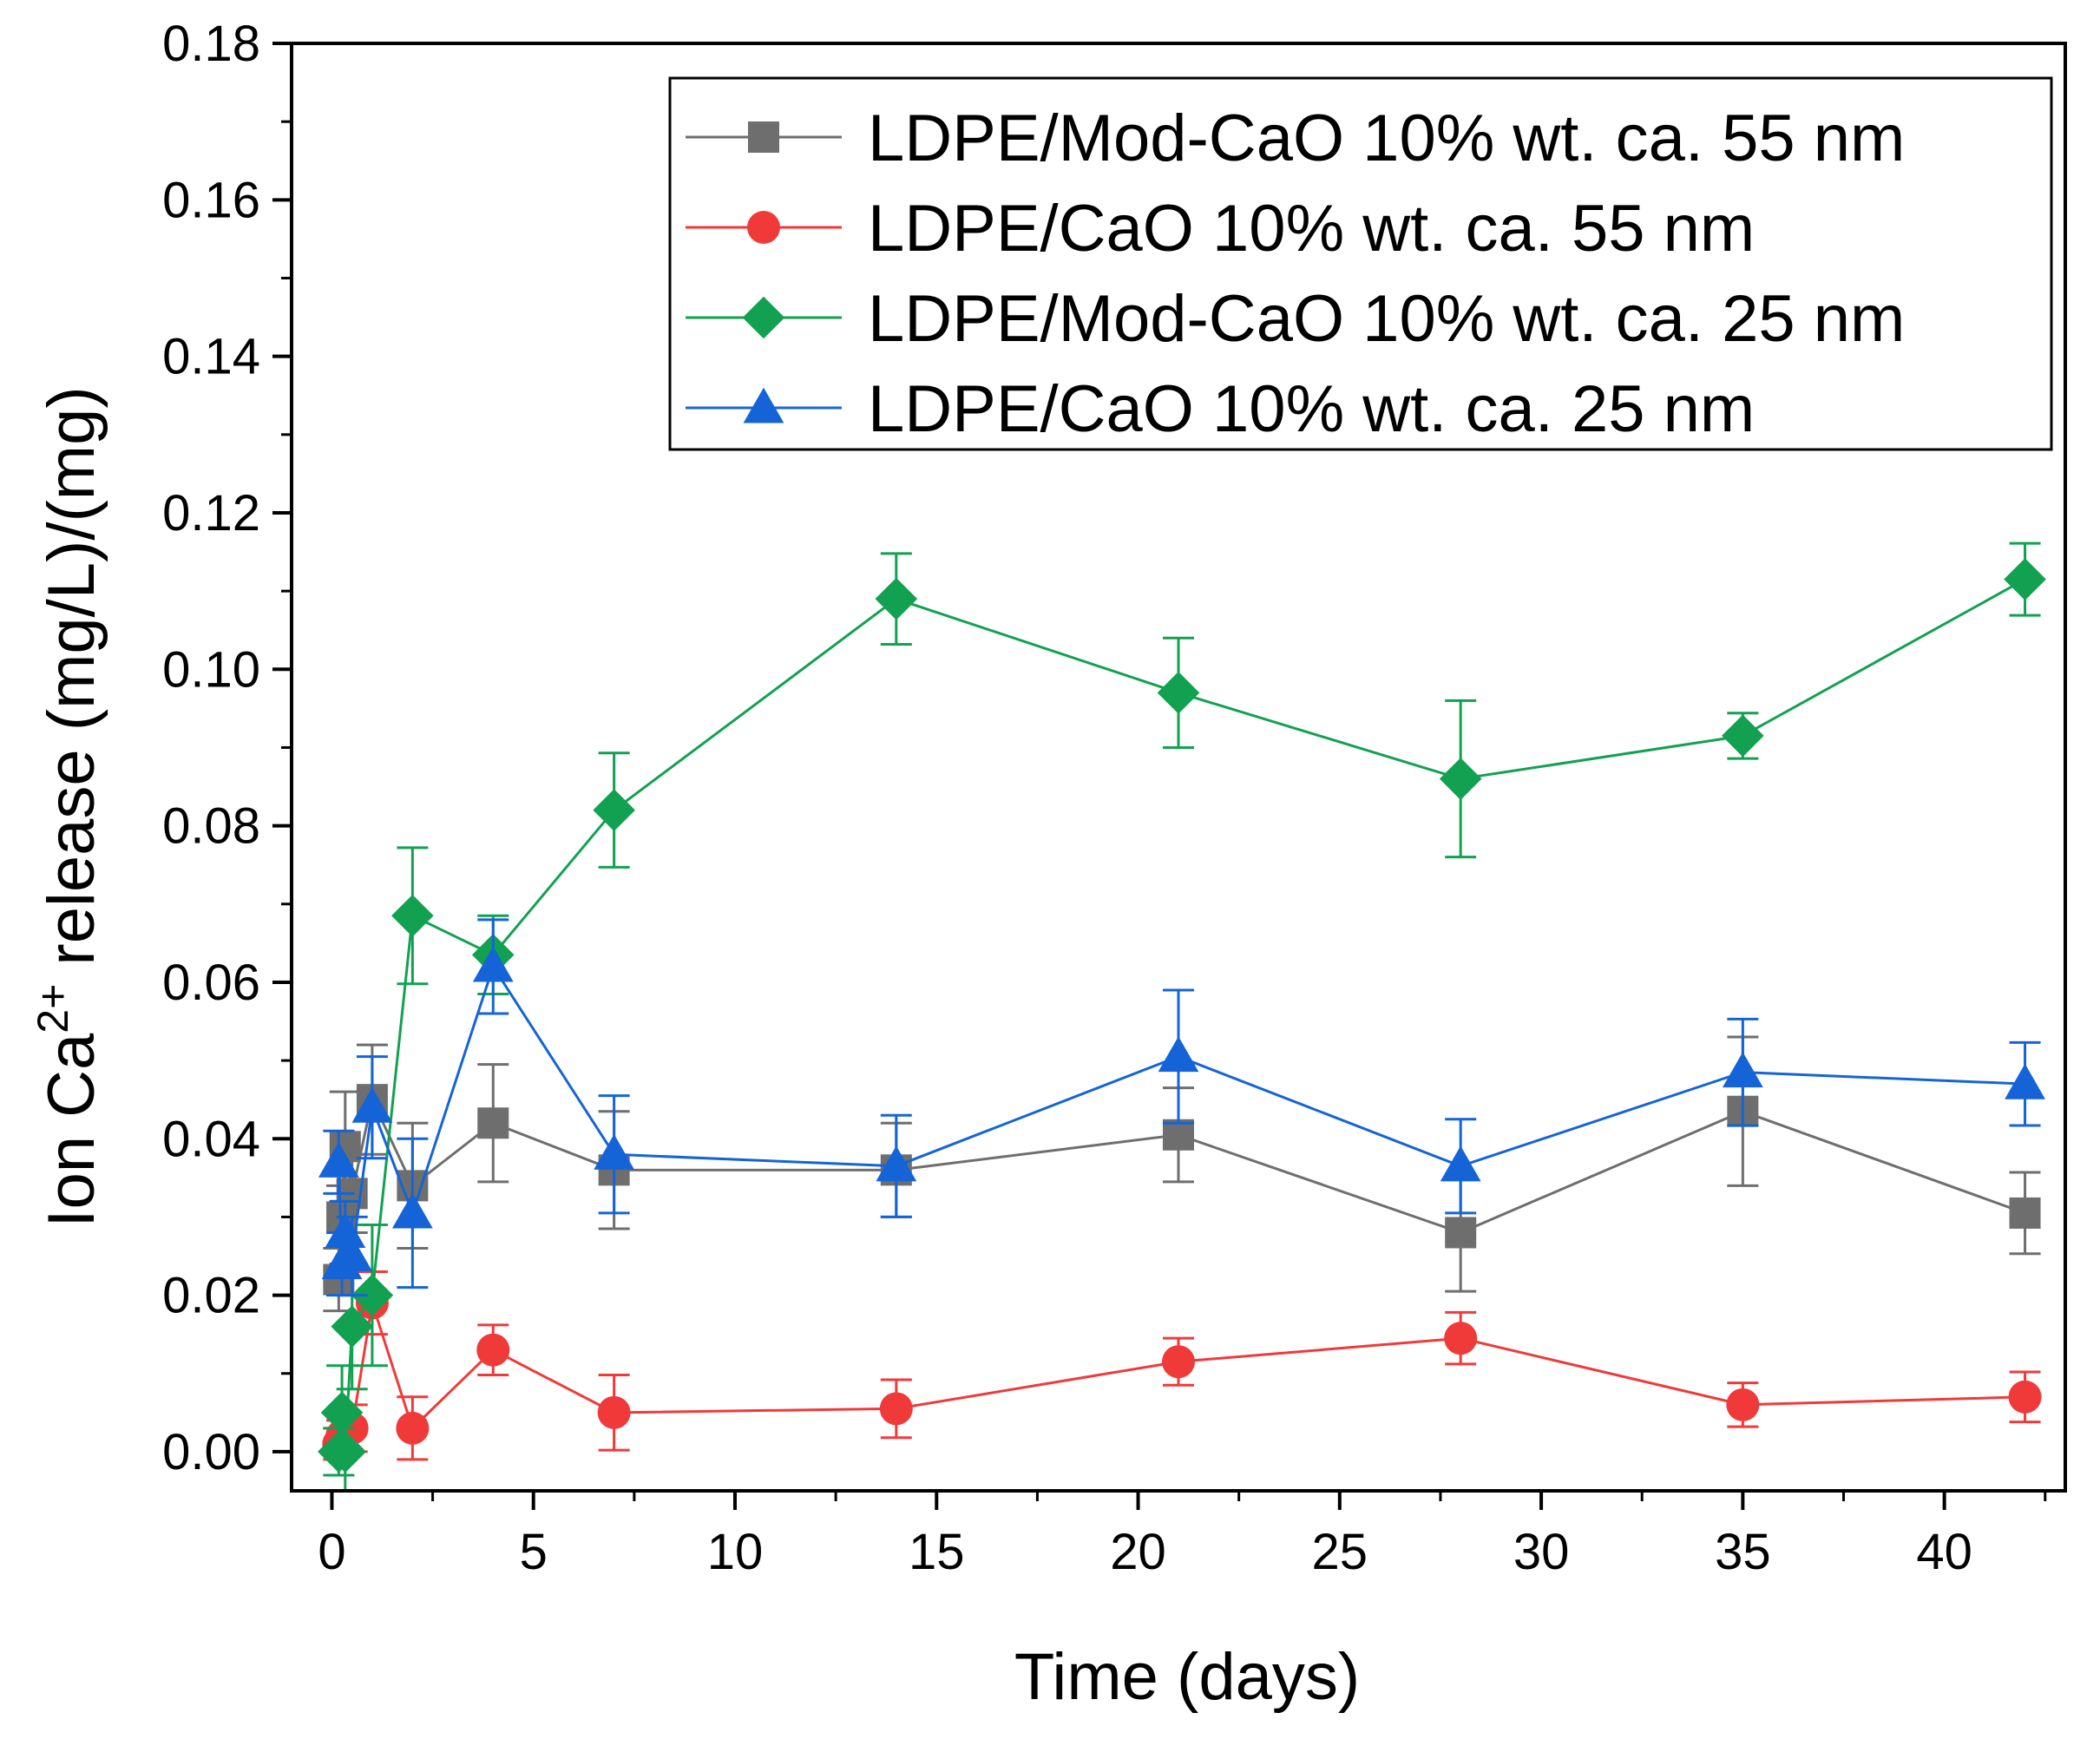 This screenshot has width=2100, height=1739. Describe the element at coordinates (1311, 229) in the screenshot. I see `legend-label: LDPE/CaO 10% wt. ca. 55 nm` at that location.